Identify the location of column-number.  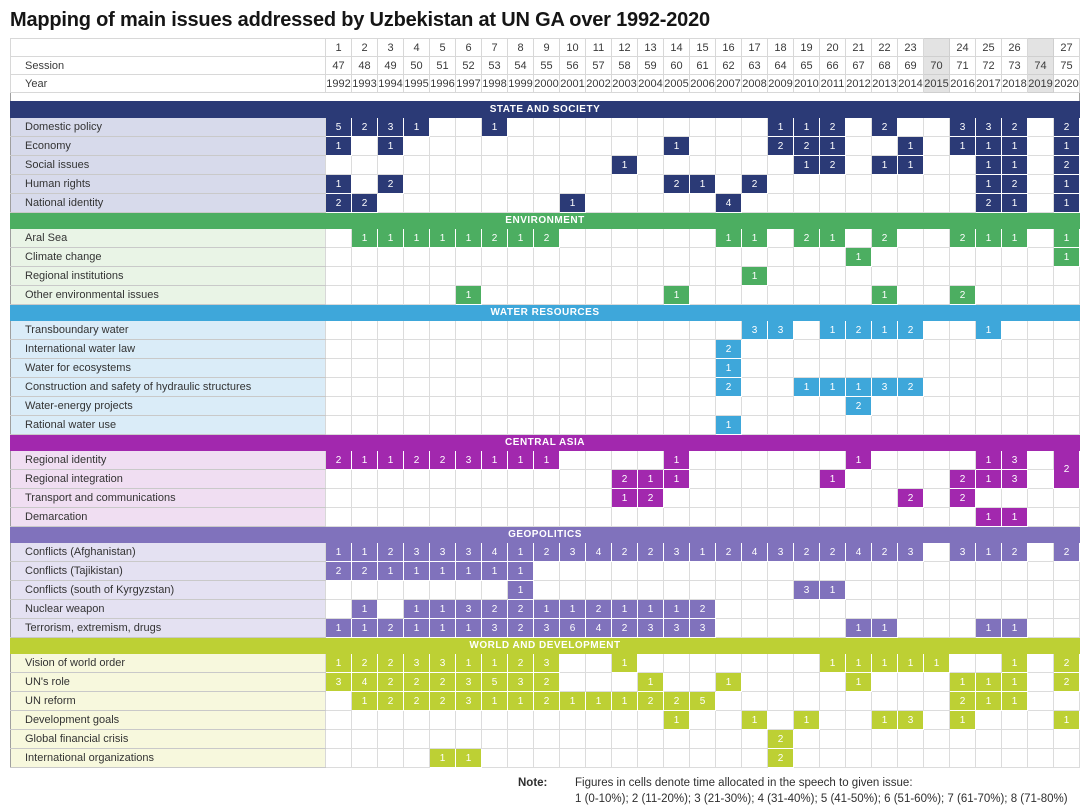
(936, 47).